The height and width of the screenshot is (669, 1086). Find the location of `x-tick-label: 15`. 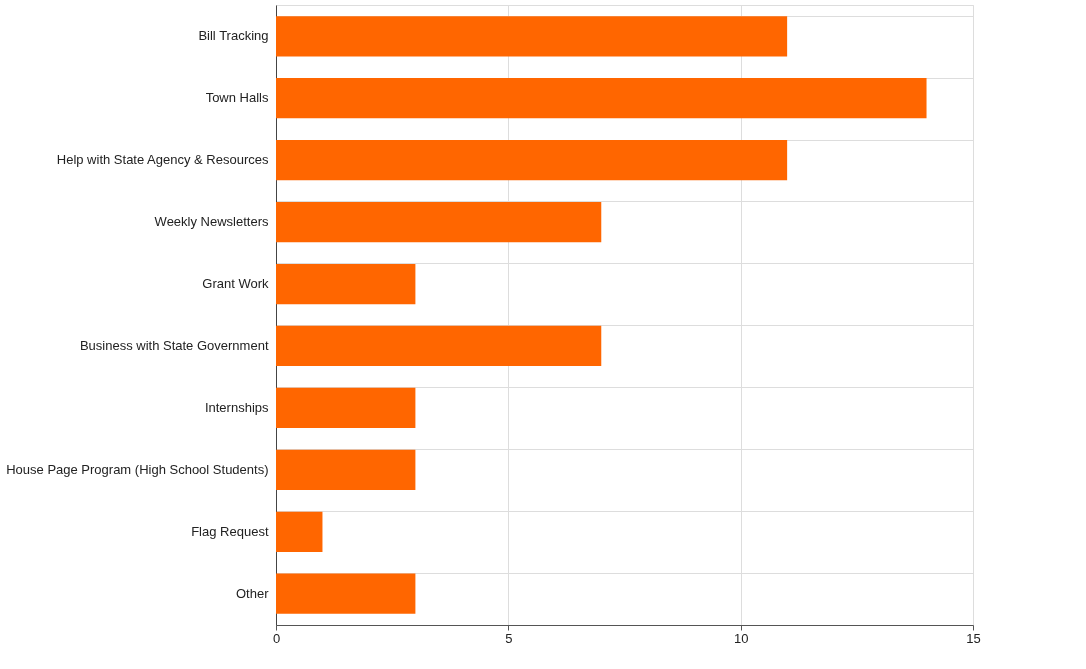

x-tick-label: 15 is located at coordinates (973, 638).